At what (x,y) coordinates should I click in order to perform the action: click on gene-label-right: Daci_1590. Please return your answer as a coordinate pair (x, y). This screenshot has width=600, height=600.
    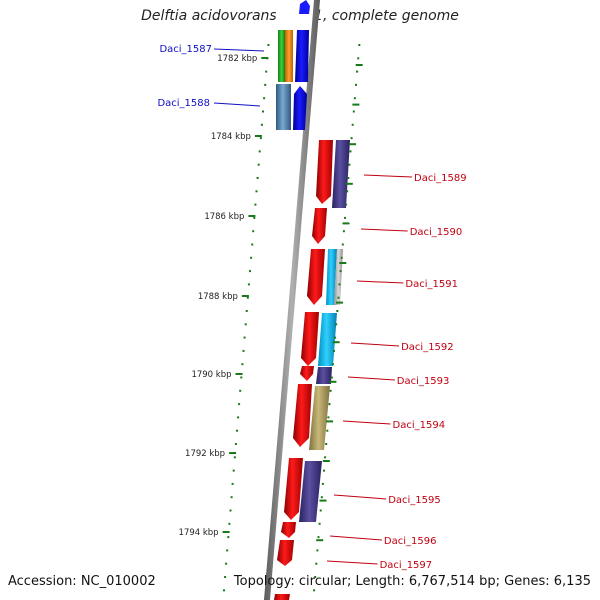
    Looking at the image, I should click on (436, 232).